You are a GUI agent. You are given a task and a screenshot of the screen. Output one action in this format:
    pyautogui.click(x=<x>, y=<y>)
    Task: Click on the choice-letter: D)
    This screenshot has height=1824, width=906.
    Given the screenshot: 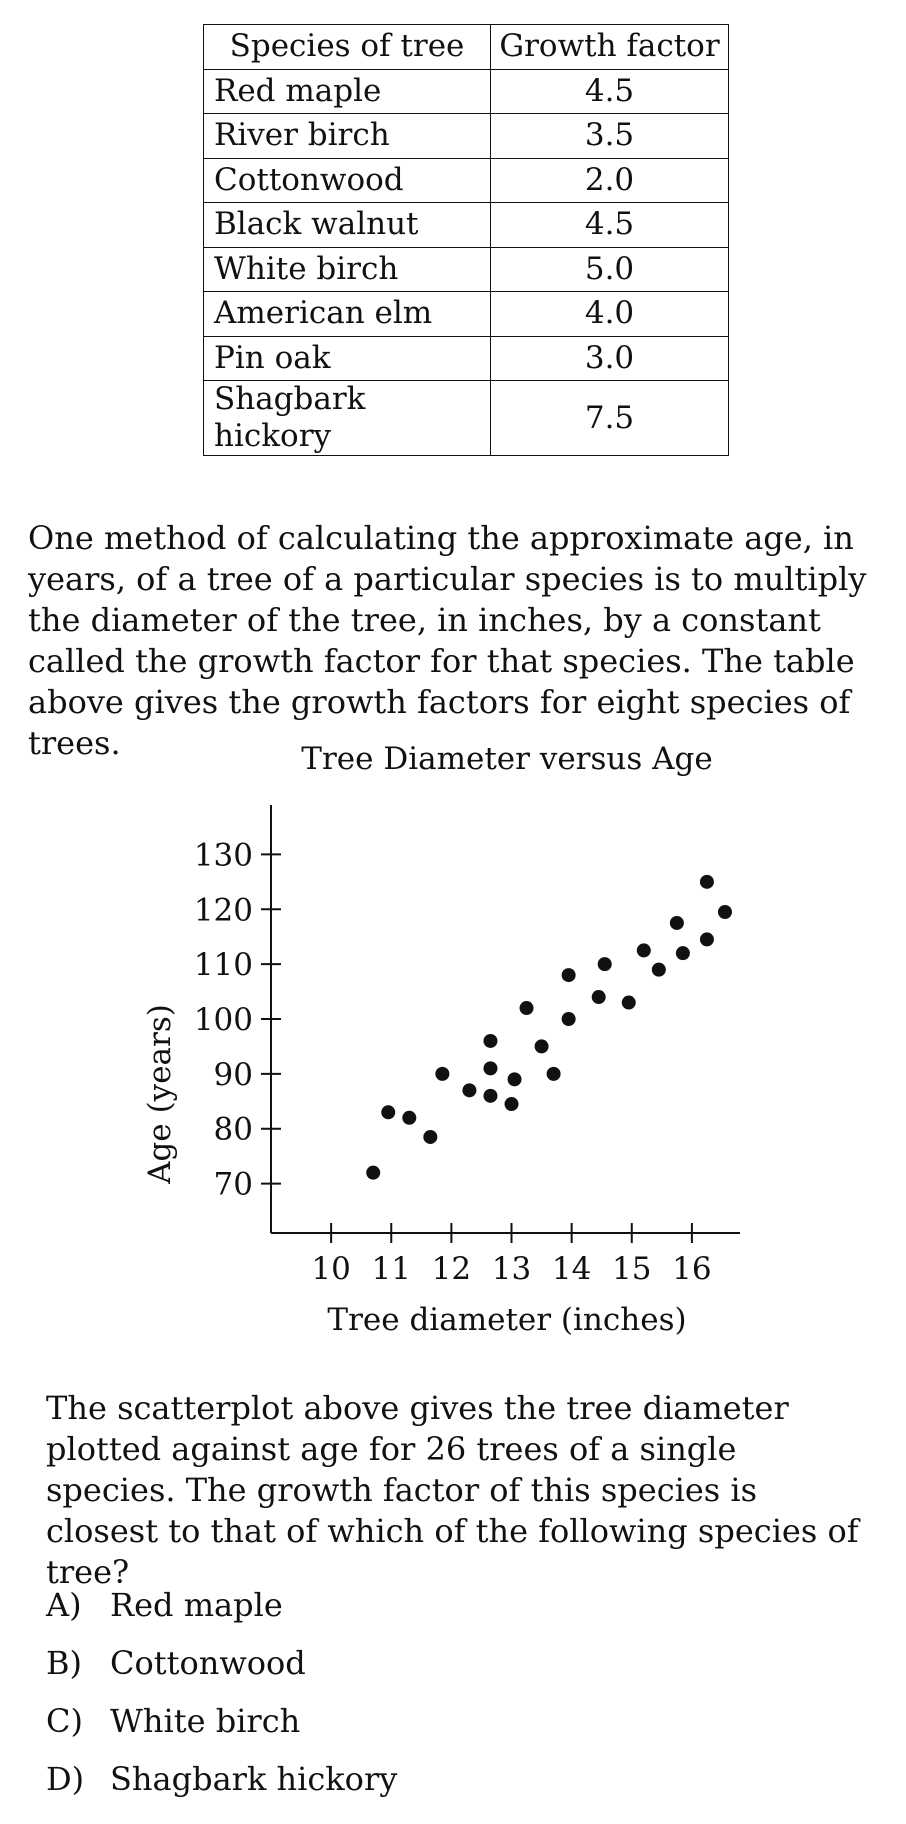 What is the action you would take?
    pyautogui.click(x=65, y=1779)
    